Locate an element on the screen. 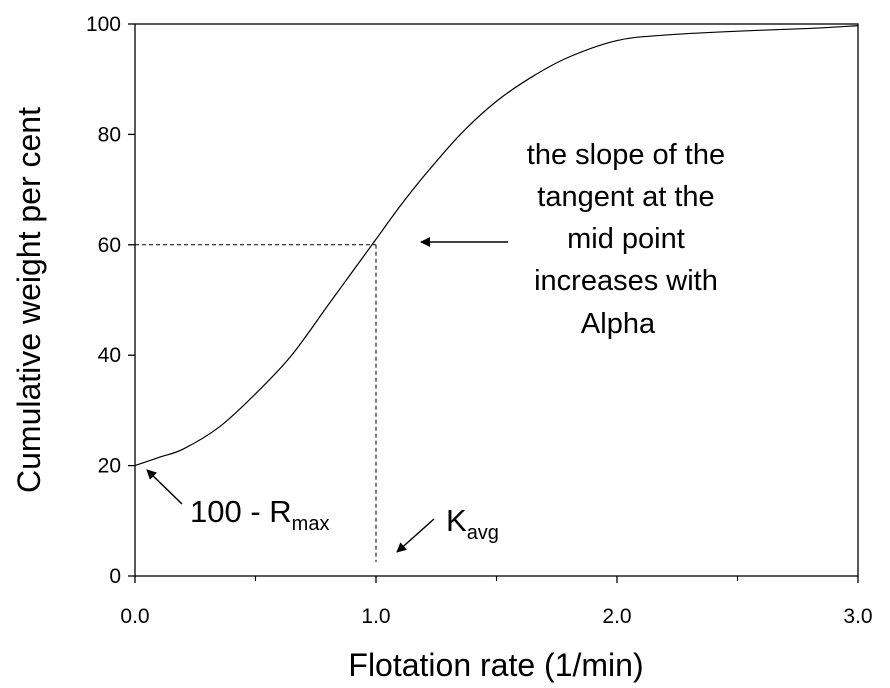 This screenshot has width=890, height=688. x-axis-ticks: 0.0 1.0 2.0 3.0 is located at coordinates (496, 602).